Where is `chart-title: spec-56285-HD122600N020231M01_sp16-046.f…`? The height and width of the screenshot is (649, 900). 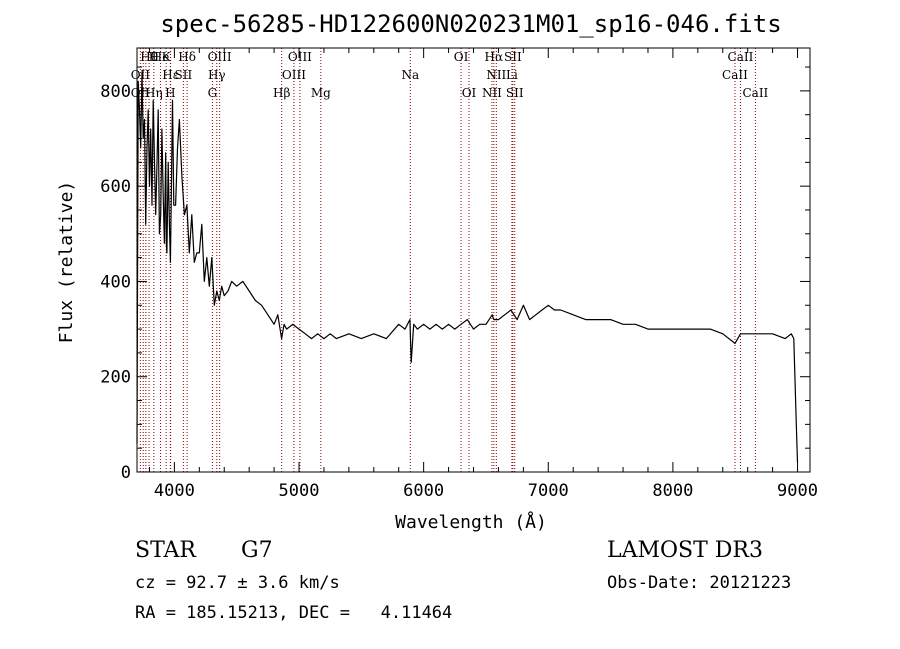 chart-title: spec-56285-HD122600N020231M01_sp16-046.f… is located at coordinates (470, 24).